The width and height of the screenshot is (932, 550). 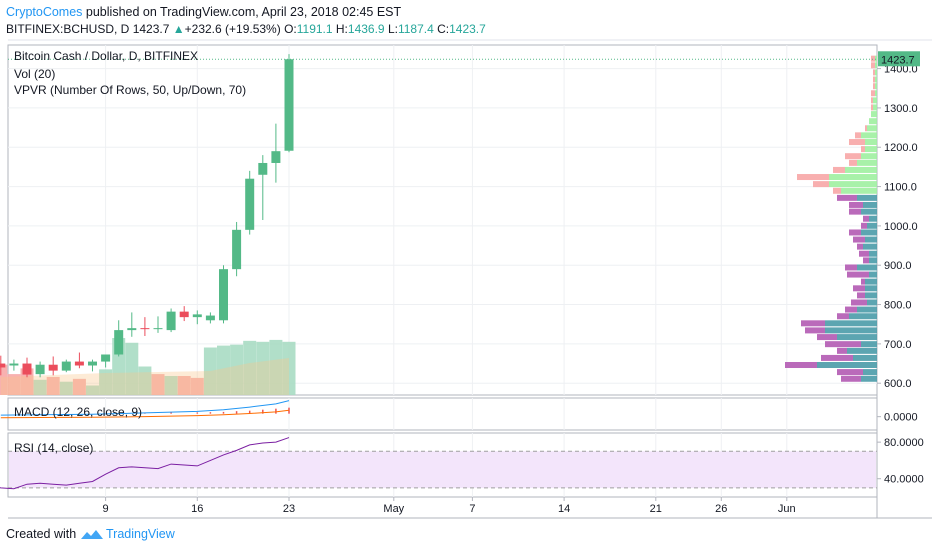 I want to click on legend-vpvr: VPVR (Number Of Rows, 50, Up/Down, 70), so click(x=130, y=90).